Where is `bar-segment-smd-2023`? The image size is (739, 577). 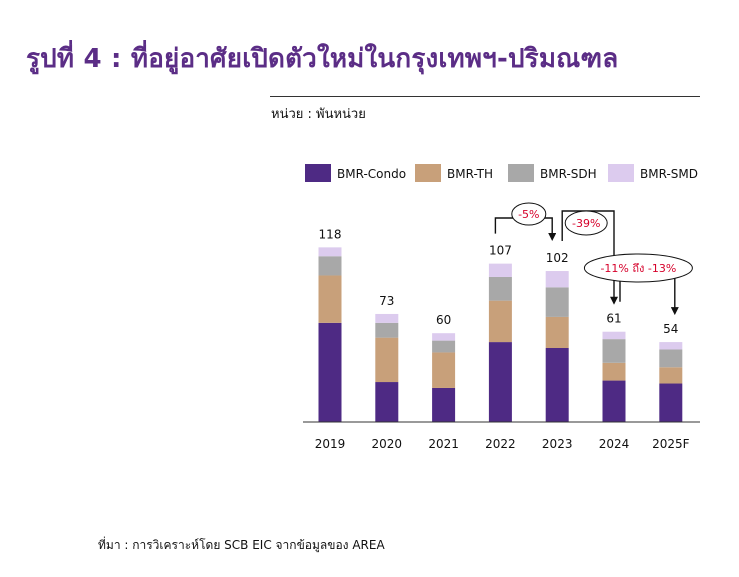
bar-segment-smd-2023 is located at coordinates (557, 279).